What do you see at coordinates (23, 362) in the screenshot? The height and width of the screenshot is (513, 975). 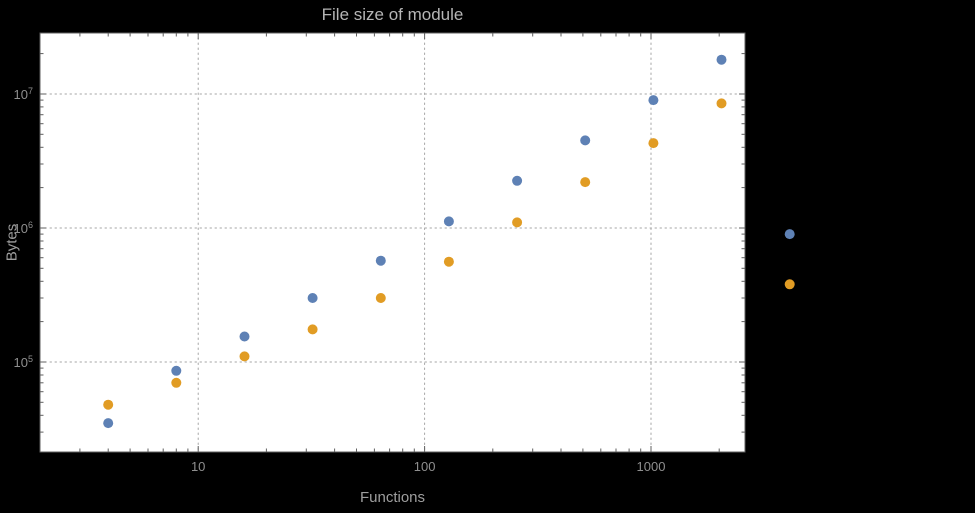 I see `y-tick-label: 10⁵` at bounding box center [23, 362].